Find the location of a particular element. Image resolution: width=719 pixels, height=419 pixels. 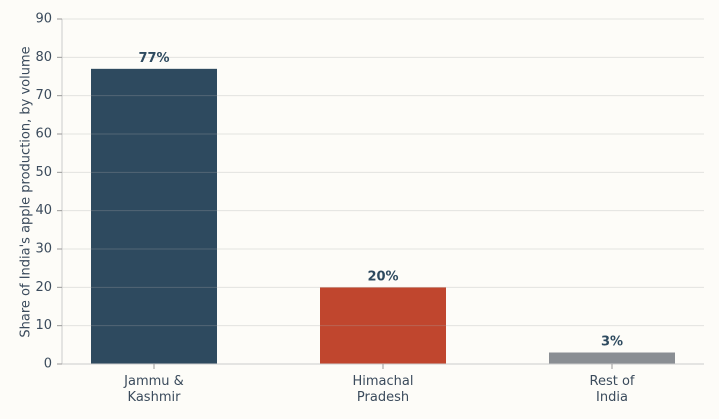

x-tick-label: Jammu & Kashmir is located at coordinates (153, 389).